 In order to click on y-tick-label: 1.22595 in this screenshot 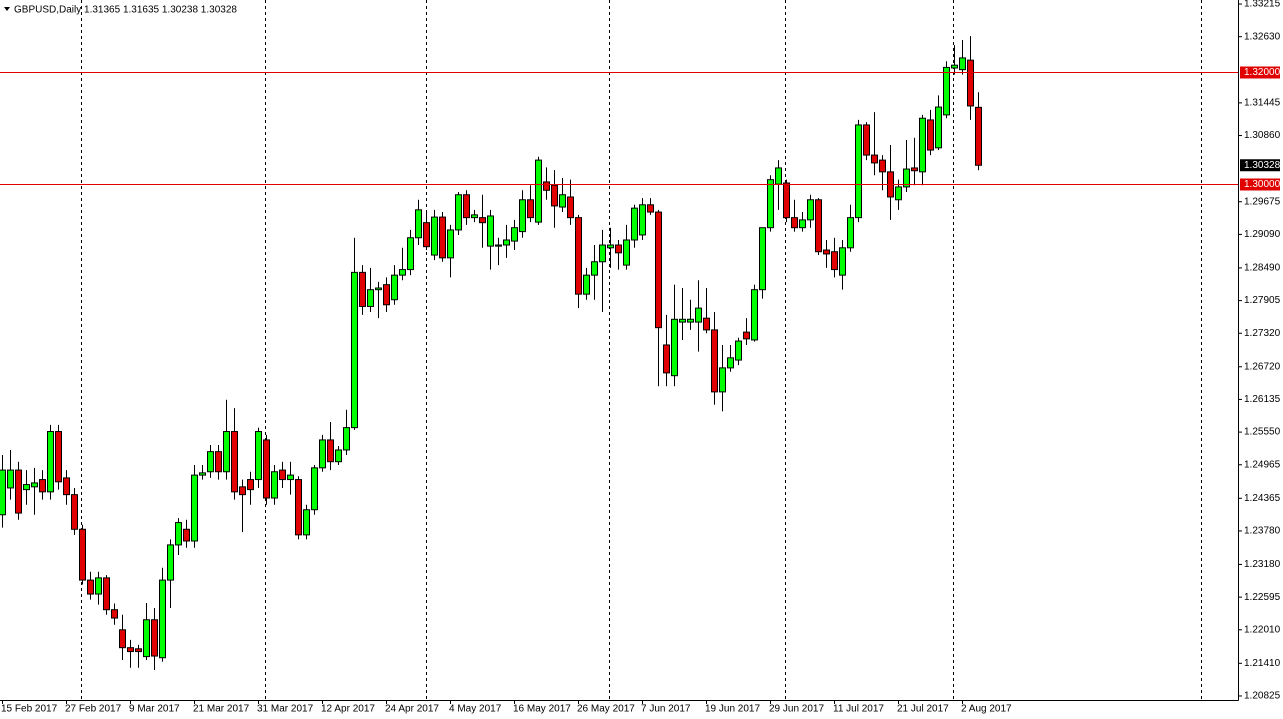, I will do `click(1262, 597)`.